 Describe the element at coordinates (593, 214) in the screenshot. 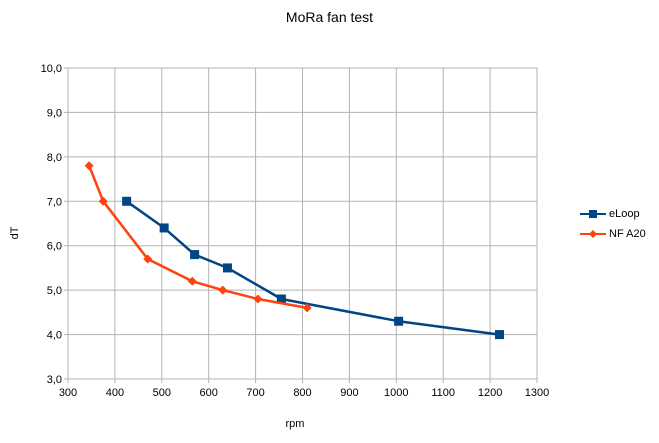

I see `legend-swatch-eloop` at that location.